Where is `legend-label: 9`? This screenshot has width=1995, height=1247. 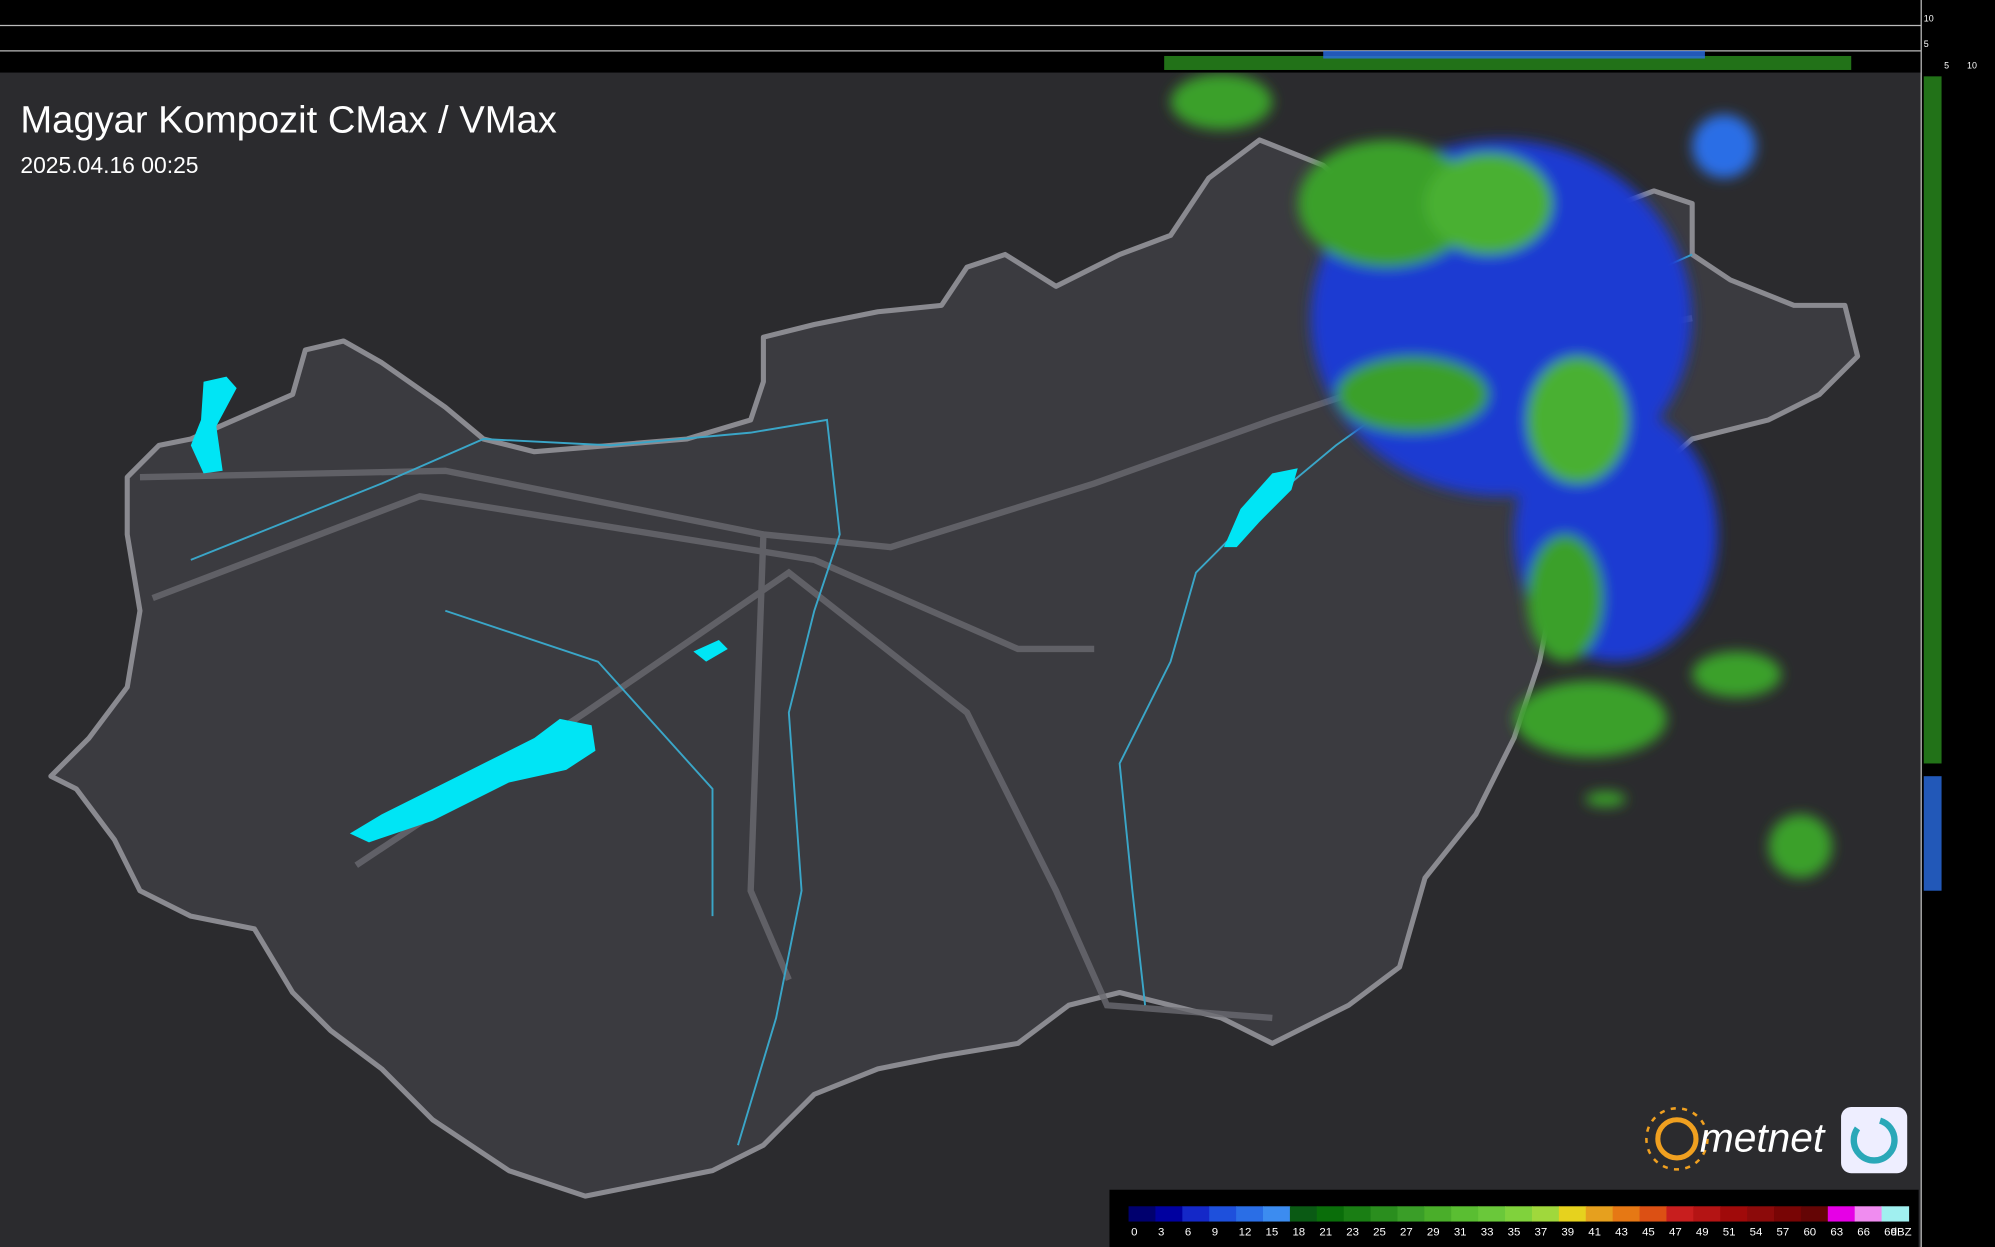
legend-label: 9 is located at coordinates (1215, 1233).